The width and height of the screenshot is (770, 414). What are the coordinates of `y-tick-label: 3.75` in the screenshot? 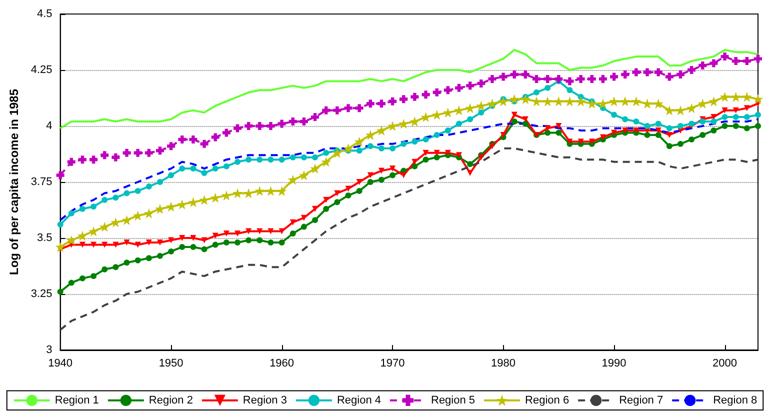 It's located at (41, 182).